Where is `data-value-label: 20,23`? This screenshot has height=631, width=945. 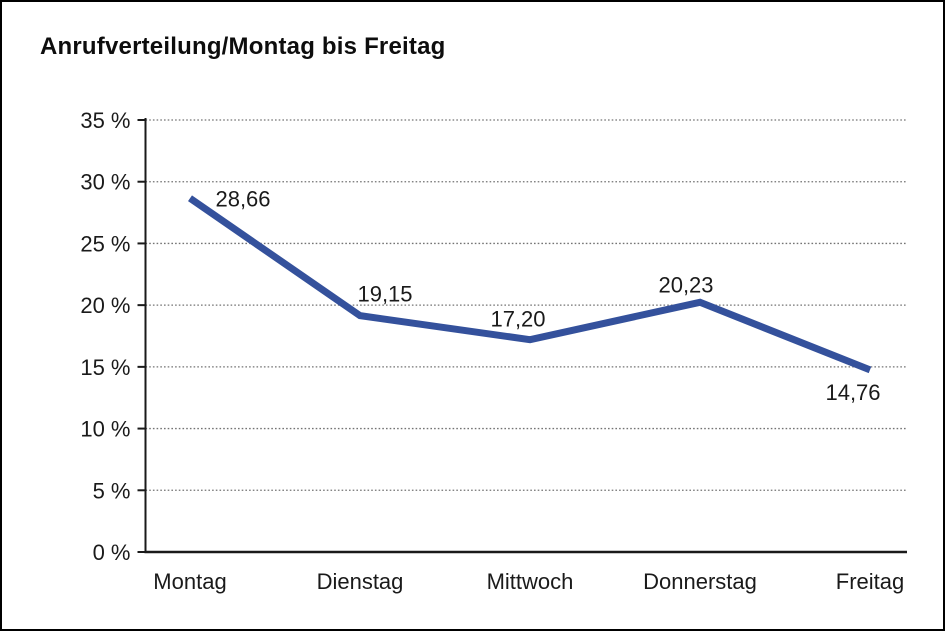
data-value-label: 20,23 is located at coordinates (685, 284).